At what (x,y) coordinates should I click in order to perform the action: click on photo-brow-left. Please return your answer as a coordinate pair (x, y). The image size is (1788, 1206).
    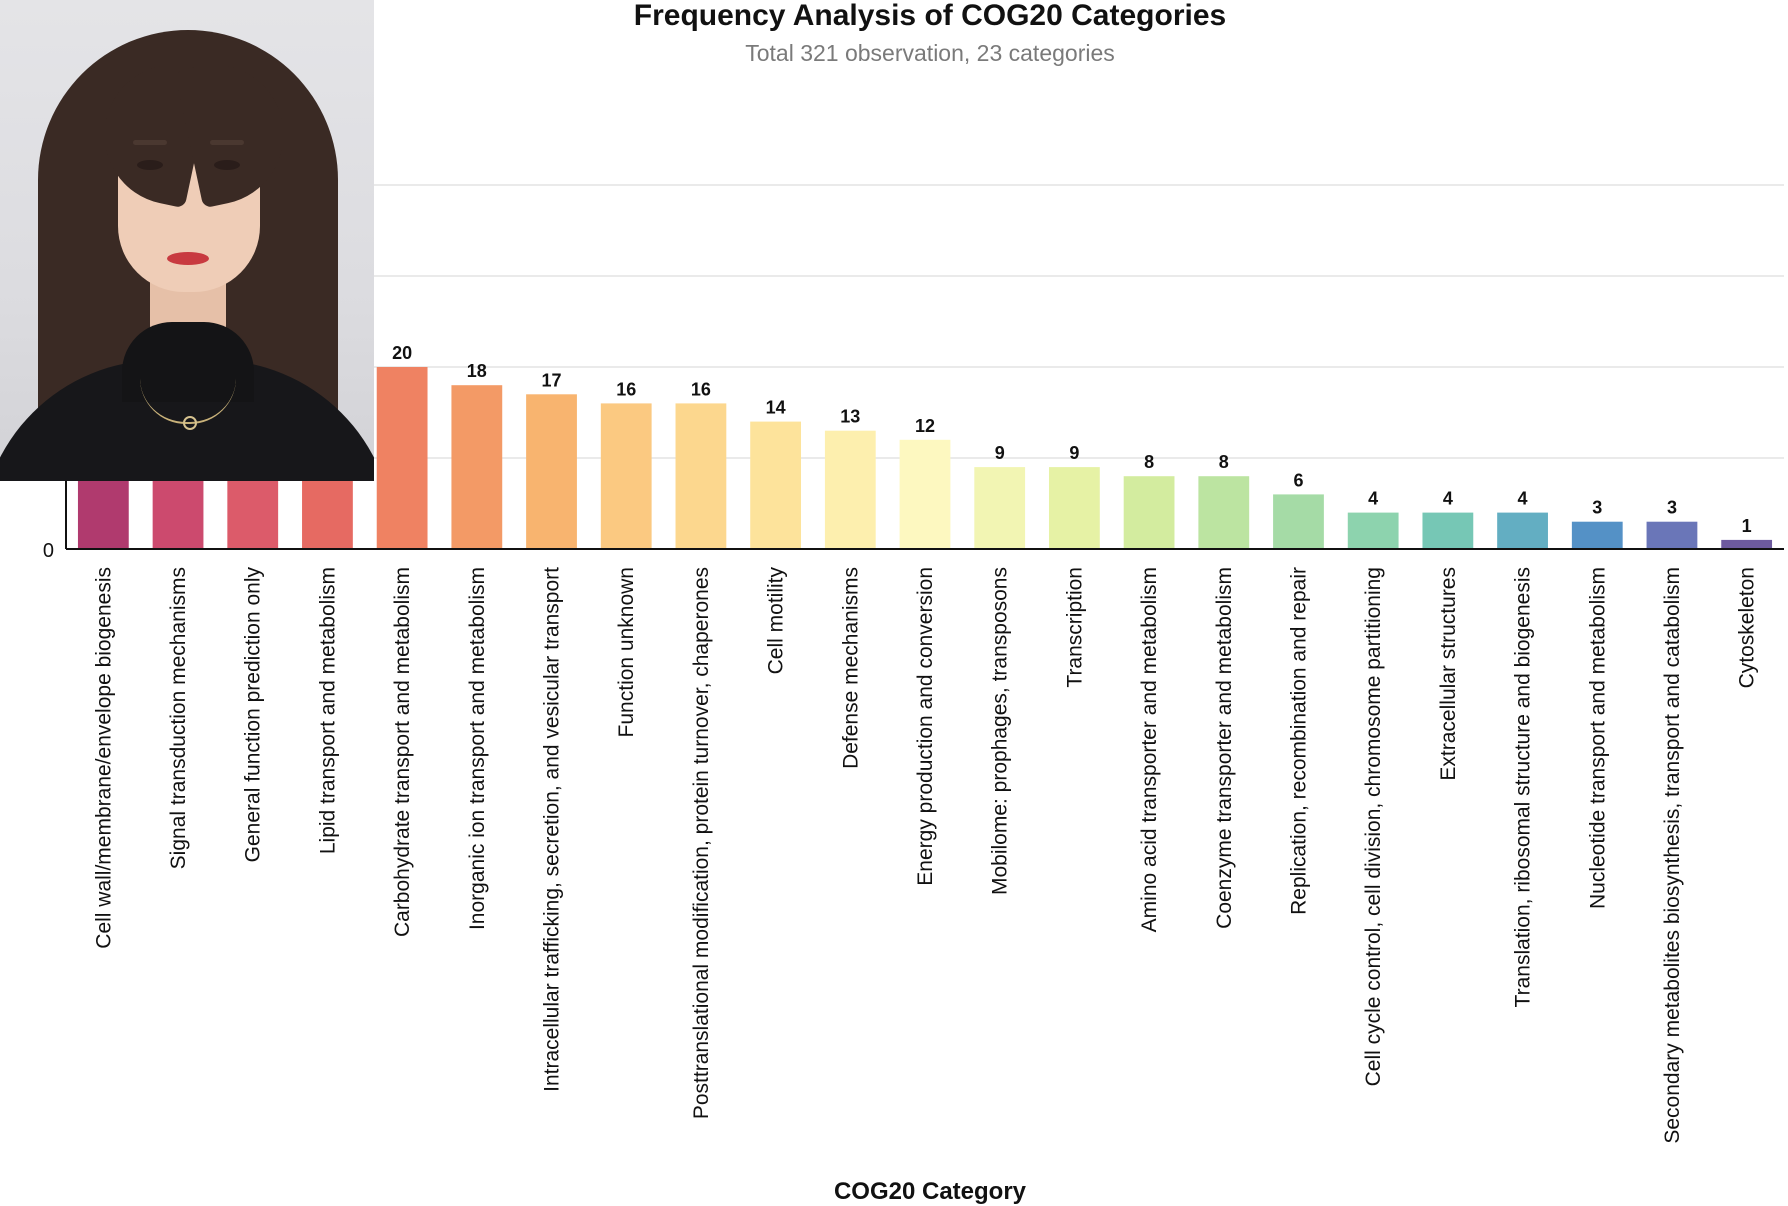
    Looking at the image, I should click on (150, 142).